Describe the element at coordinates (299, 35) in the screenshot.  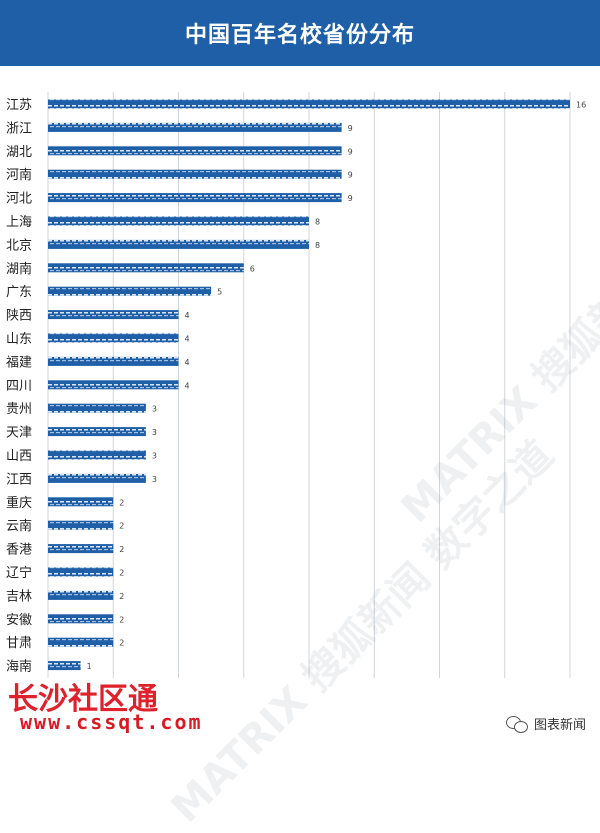
I see `chart-title: 中国百年名校省份分布` at that location.